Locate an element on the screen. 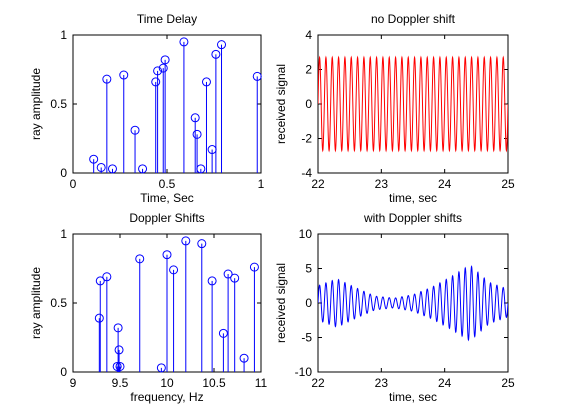  with-doppler-ylabel: received signal is located at coordinates (281, 303).